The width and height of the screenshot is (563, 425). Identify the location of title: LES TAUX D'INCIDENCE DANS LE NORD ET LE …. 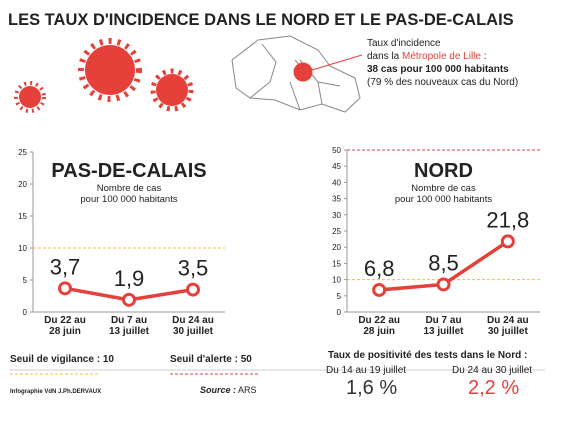
(261, 20).